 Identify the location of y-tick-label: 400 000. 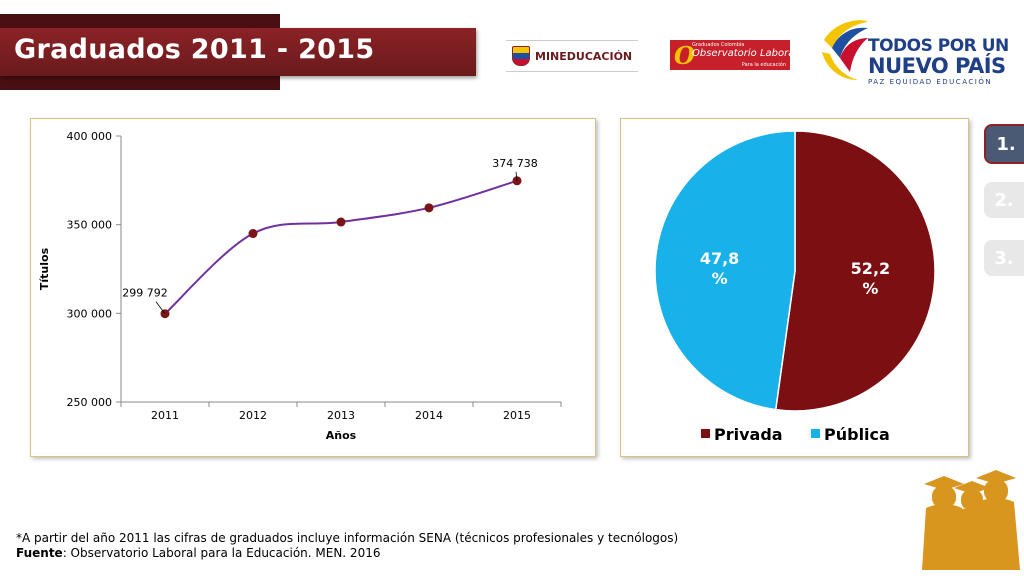
(90, 136).